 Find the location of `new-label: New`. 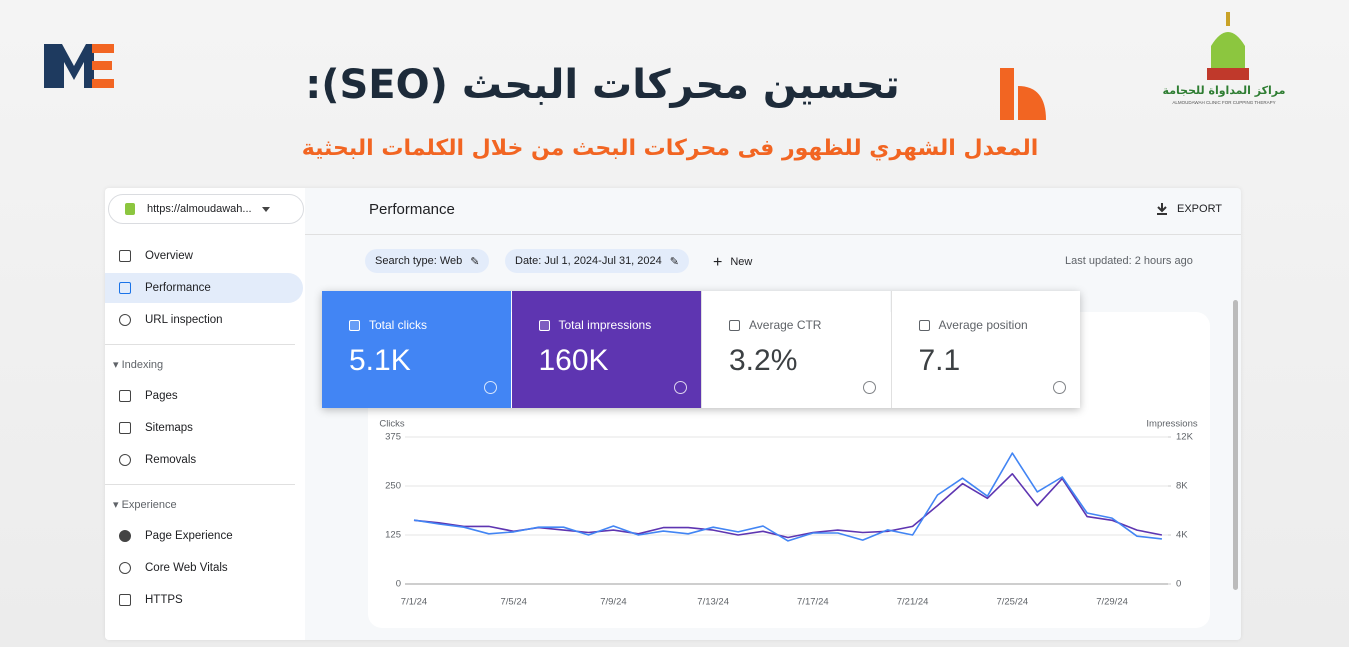

new-label: New is located at coordinates (741, 262).